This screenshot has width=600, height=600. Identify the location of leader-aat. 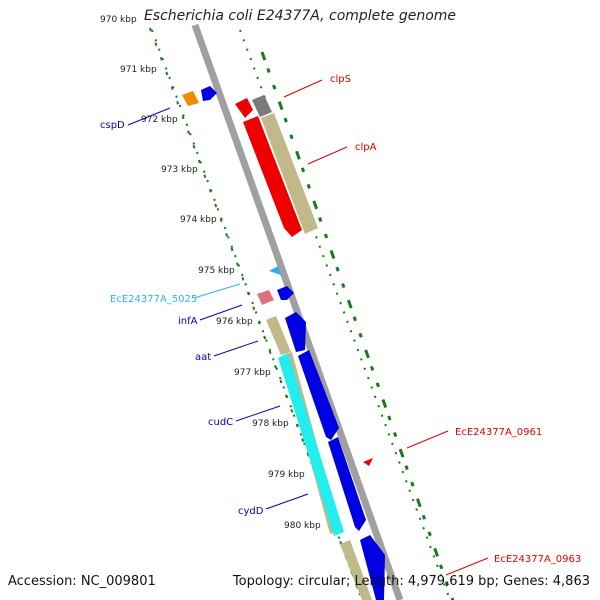
(236, 348).